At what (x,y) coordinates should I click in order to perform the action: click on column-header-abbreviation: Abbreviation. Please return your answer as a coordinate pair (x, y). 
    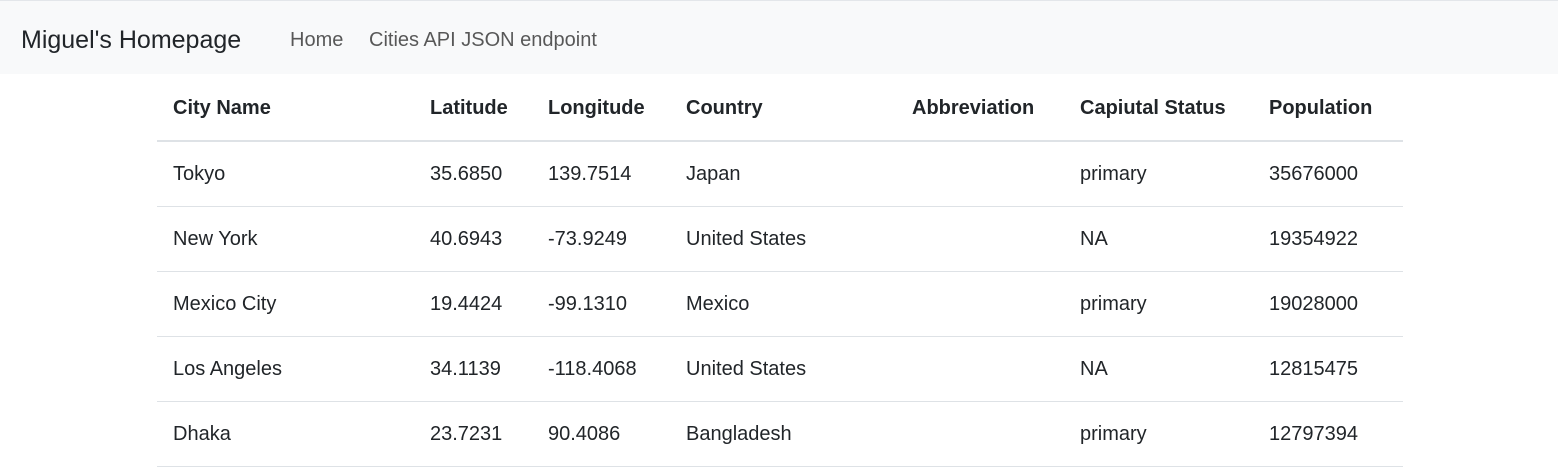
    Looking at the image, I should click on (980, 109).